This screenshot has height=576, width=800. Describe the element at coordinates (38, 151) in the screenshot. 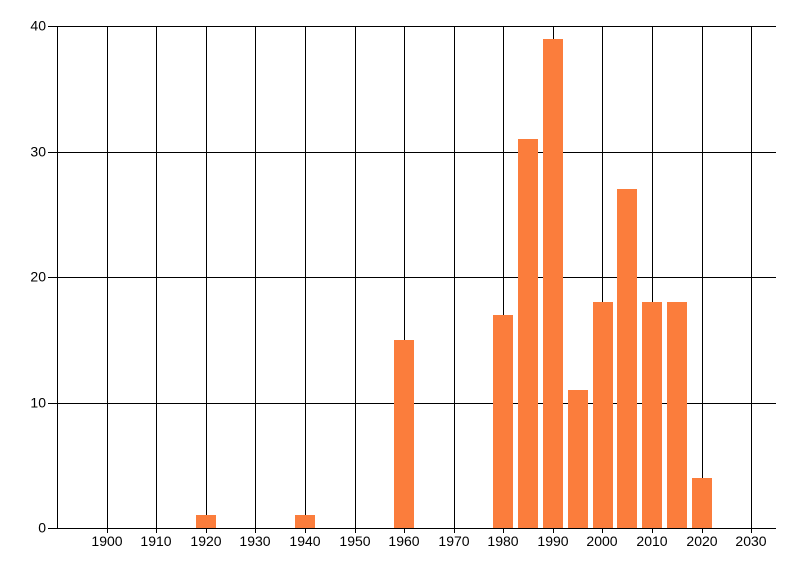

I see `y-tick-label: 30` at that location.